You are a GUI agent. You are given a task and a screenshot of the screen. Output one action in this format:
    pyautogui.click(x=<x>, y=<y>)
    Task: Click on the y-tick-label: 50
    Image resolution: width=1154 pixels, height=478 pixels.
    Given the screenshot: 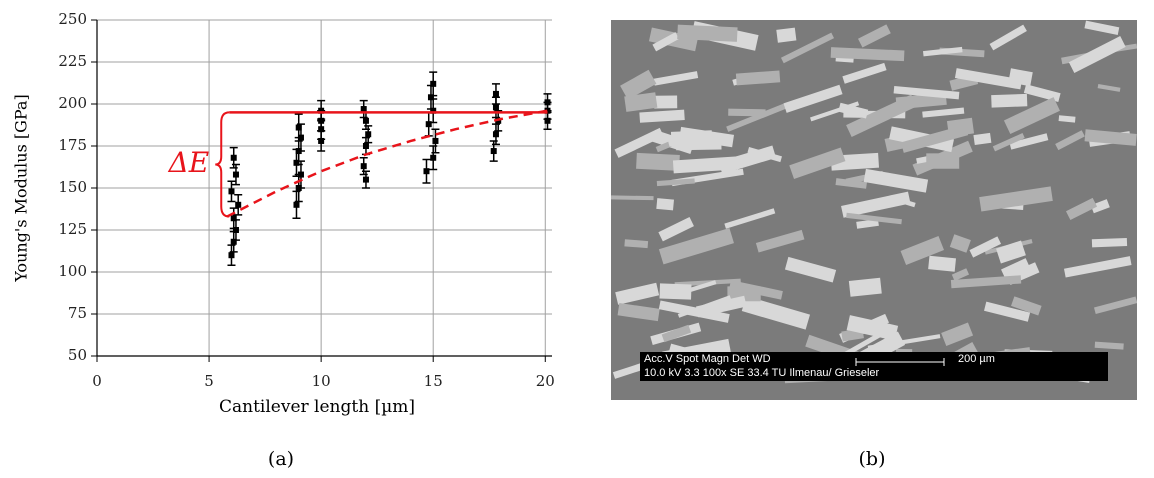 What is the action you would take?
    pyautogui.click(x=77, y=355)
    